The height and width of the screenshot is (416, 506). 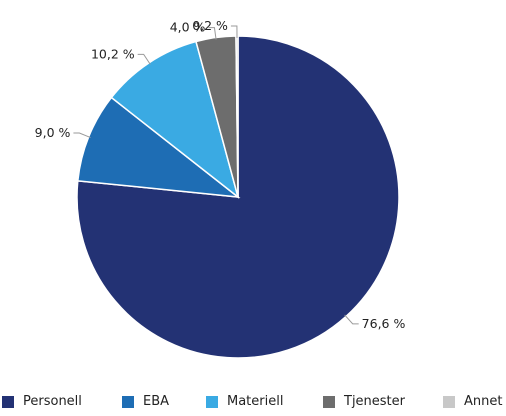 What do you see at coordinates (144, 59) in the screenshot?
I see `leader-line-materiell` at bounding box center [144, 59].